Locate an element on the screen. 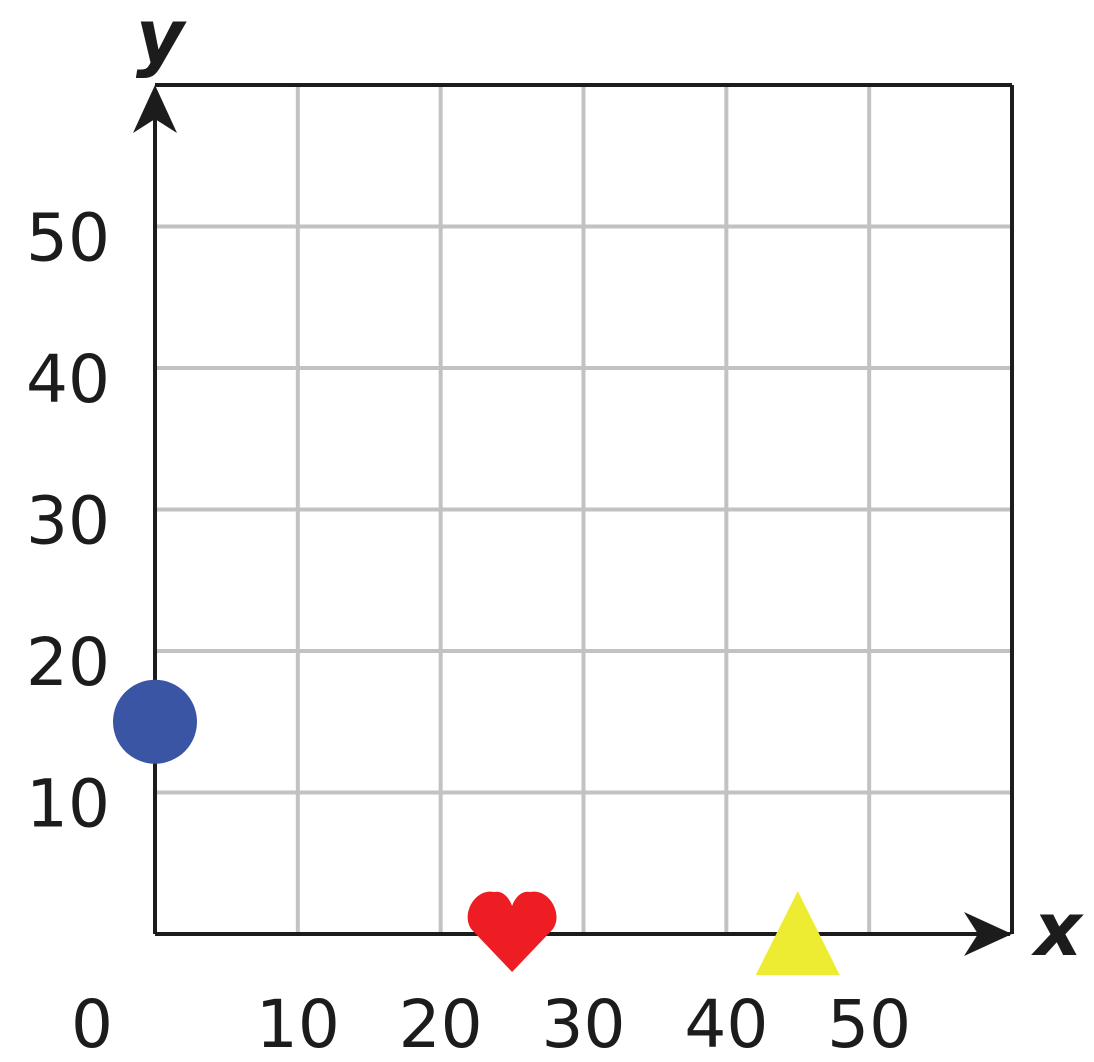 This screenshot has height=1062, width=1094. x-tick-label: 20 is located at coordinates (441, 1024).